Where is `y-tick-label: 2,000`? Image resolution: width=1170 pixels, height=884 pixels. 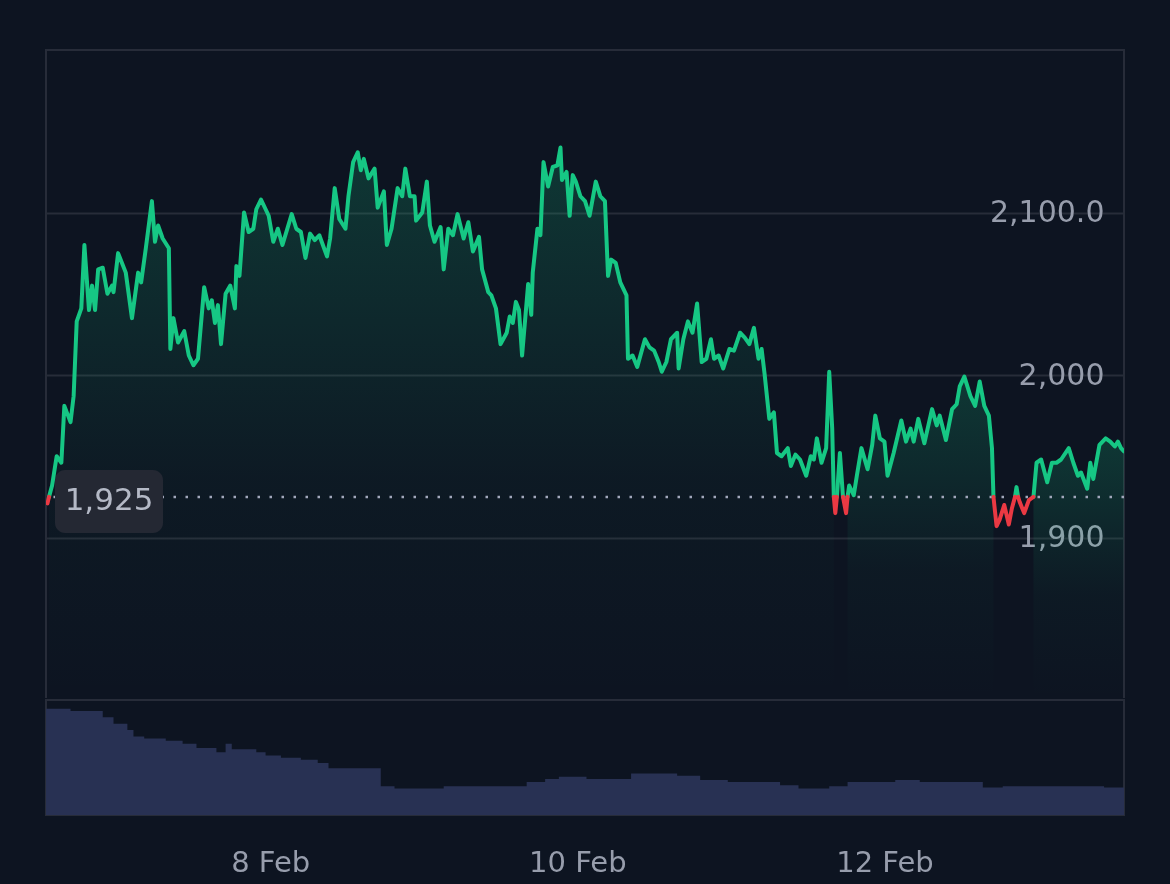
y-tick-label: 2,000 is located at coordinates (1061, 374).